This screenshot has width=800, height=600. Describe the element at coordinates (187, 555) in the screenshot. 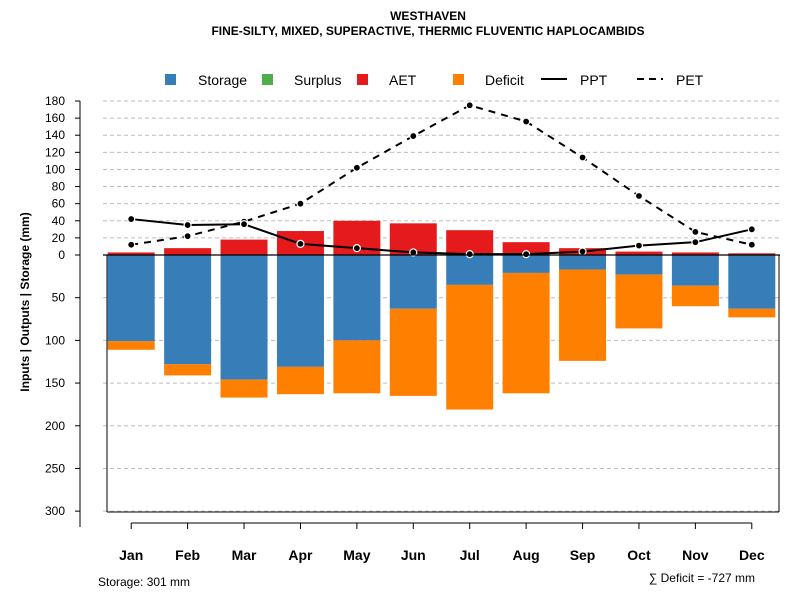

I see `x-tick-label: Feb` at that location.